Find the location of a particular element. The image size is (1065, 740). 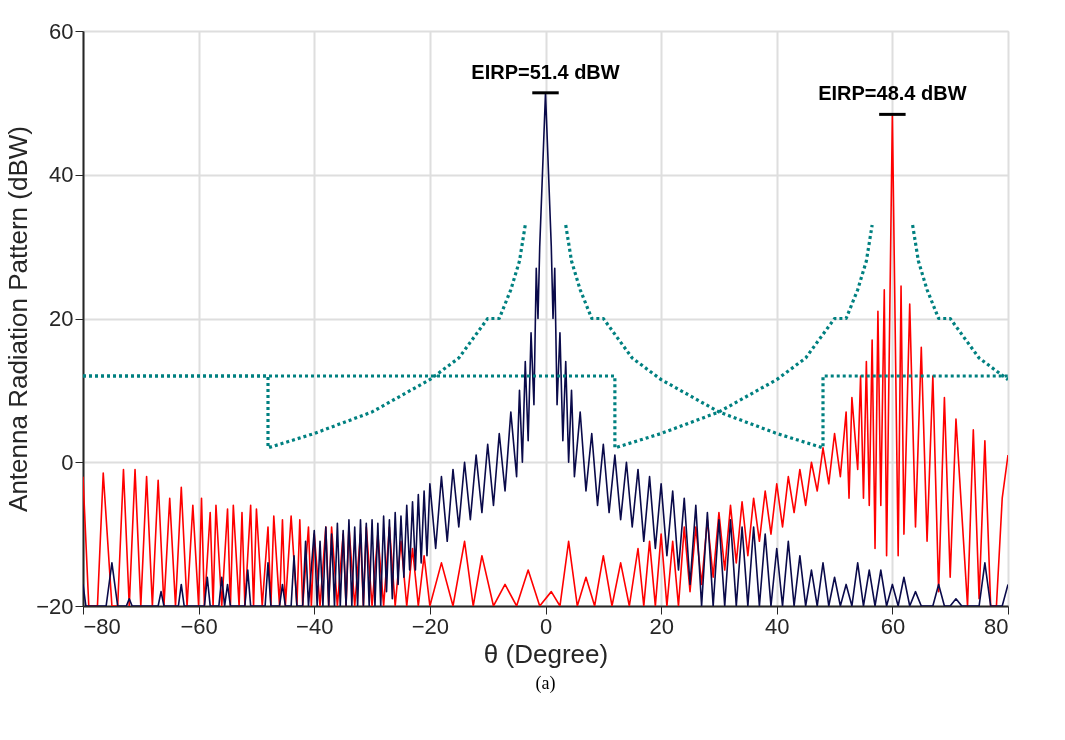

x-tick-label: 0 is located at coordinates (546, 626).